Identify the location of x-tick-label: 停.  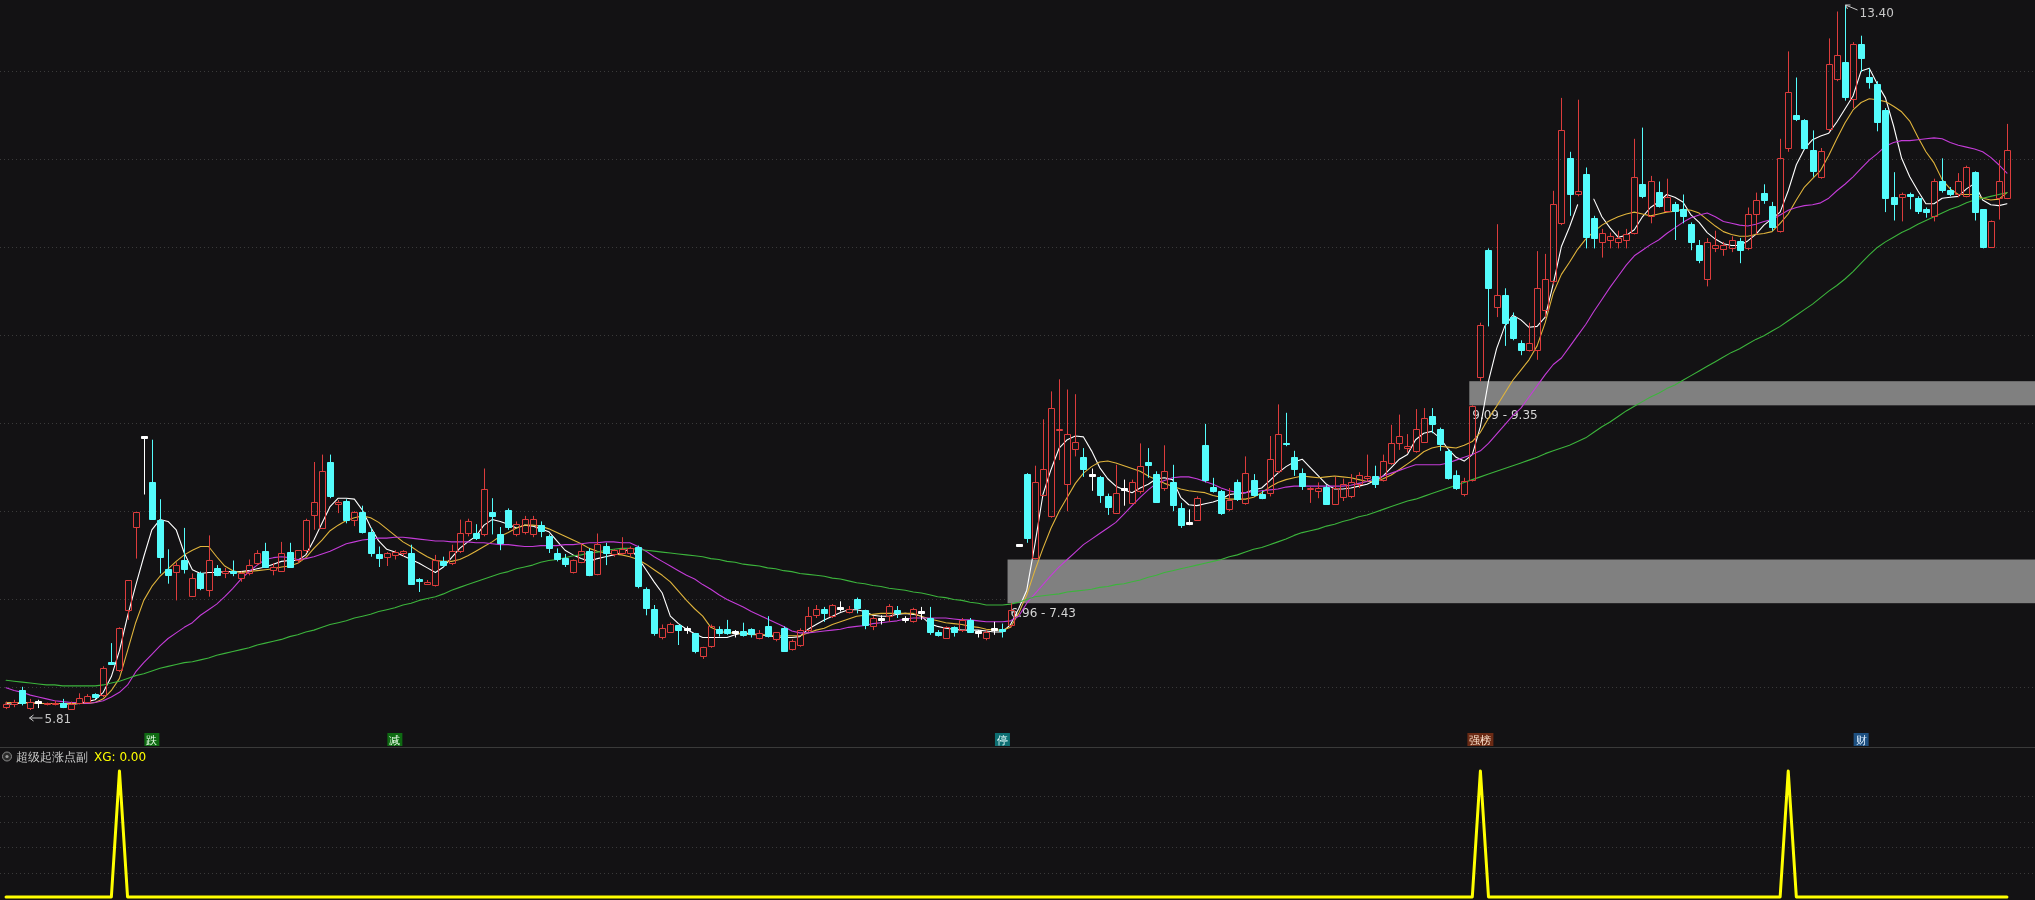
(1002, 740).